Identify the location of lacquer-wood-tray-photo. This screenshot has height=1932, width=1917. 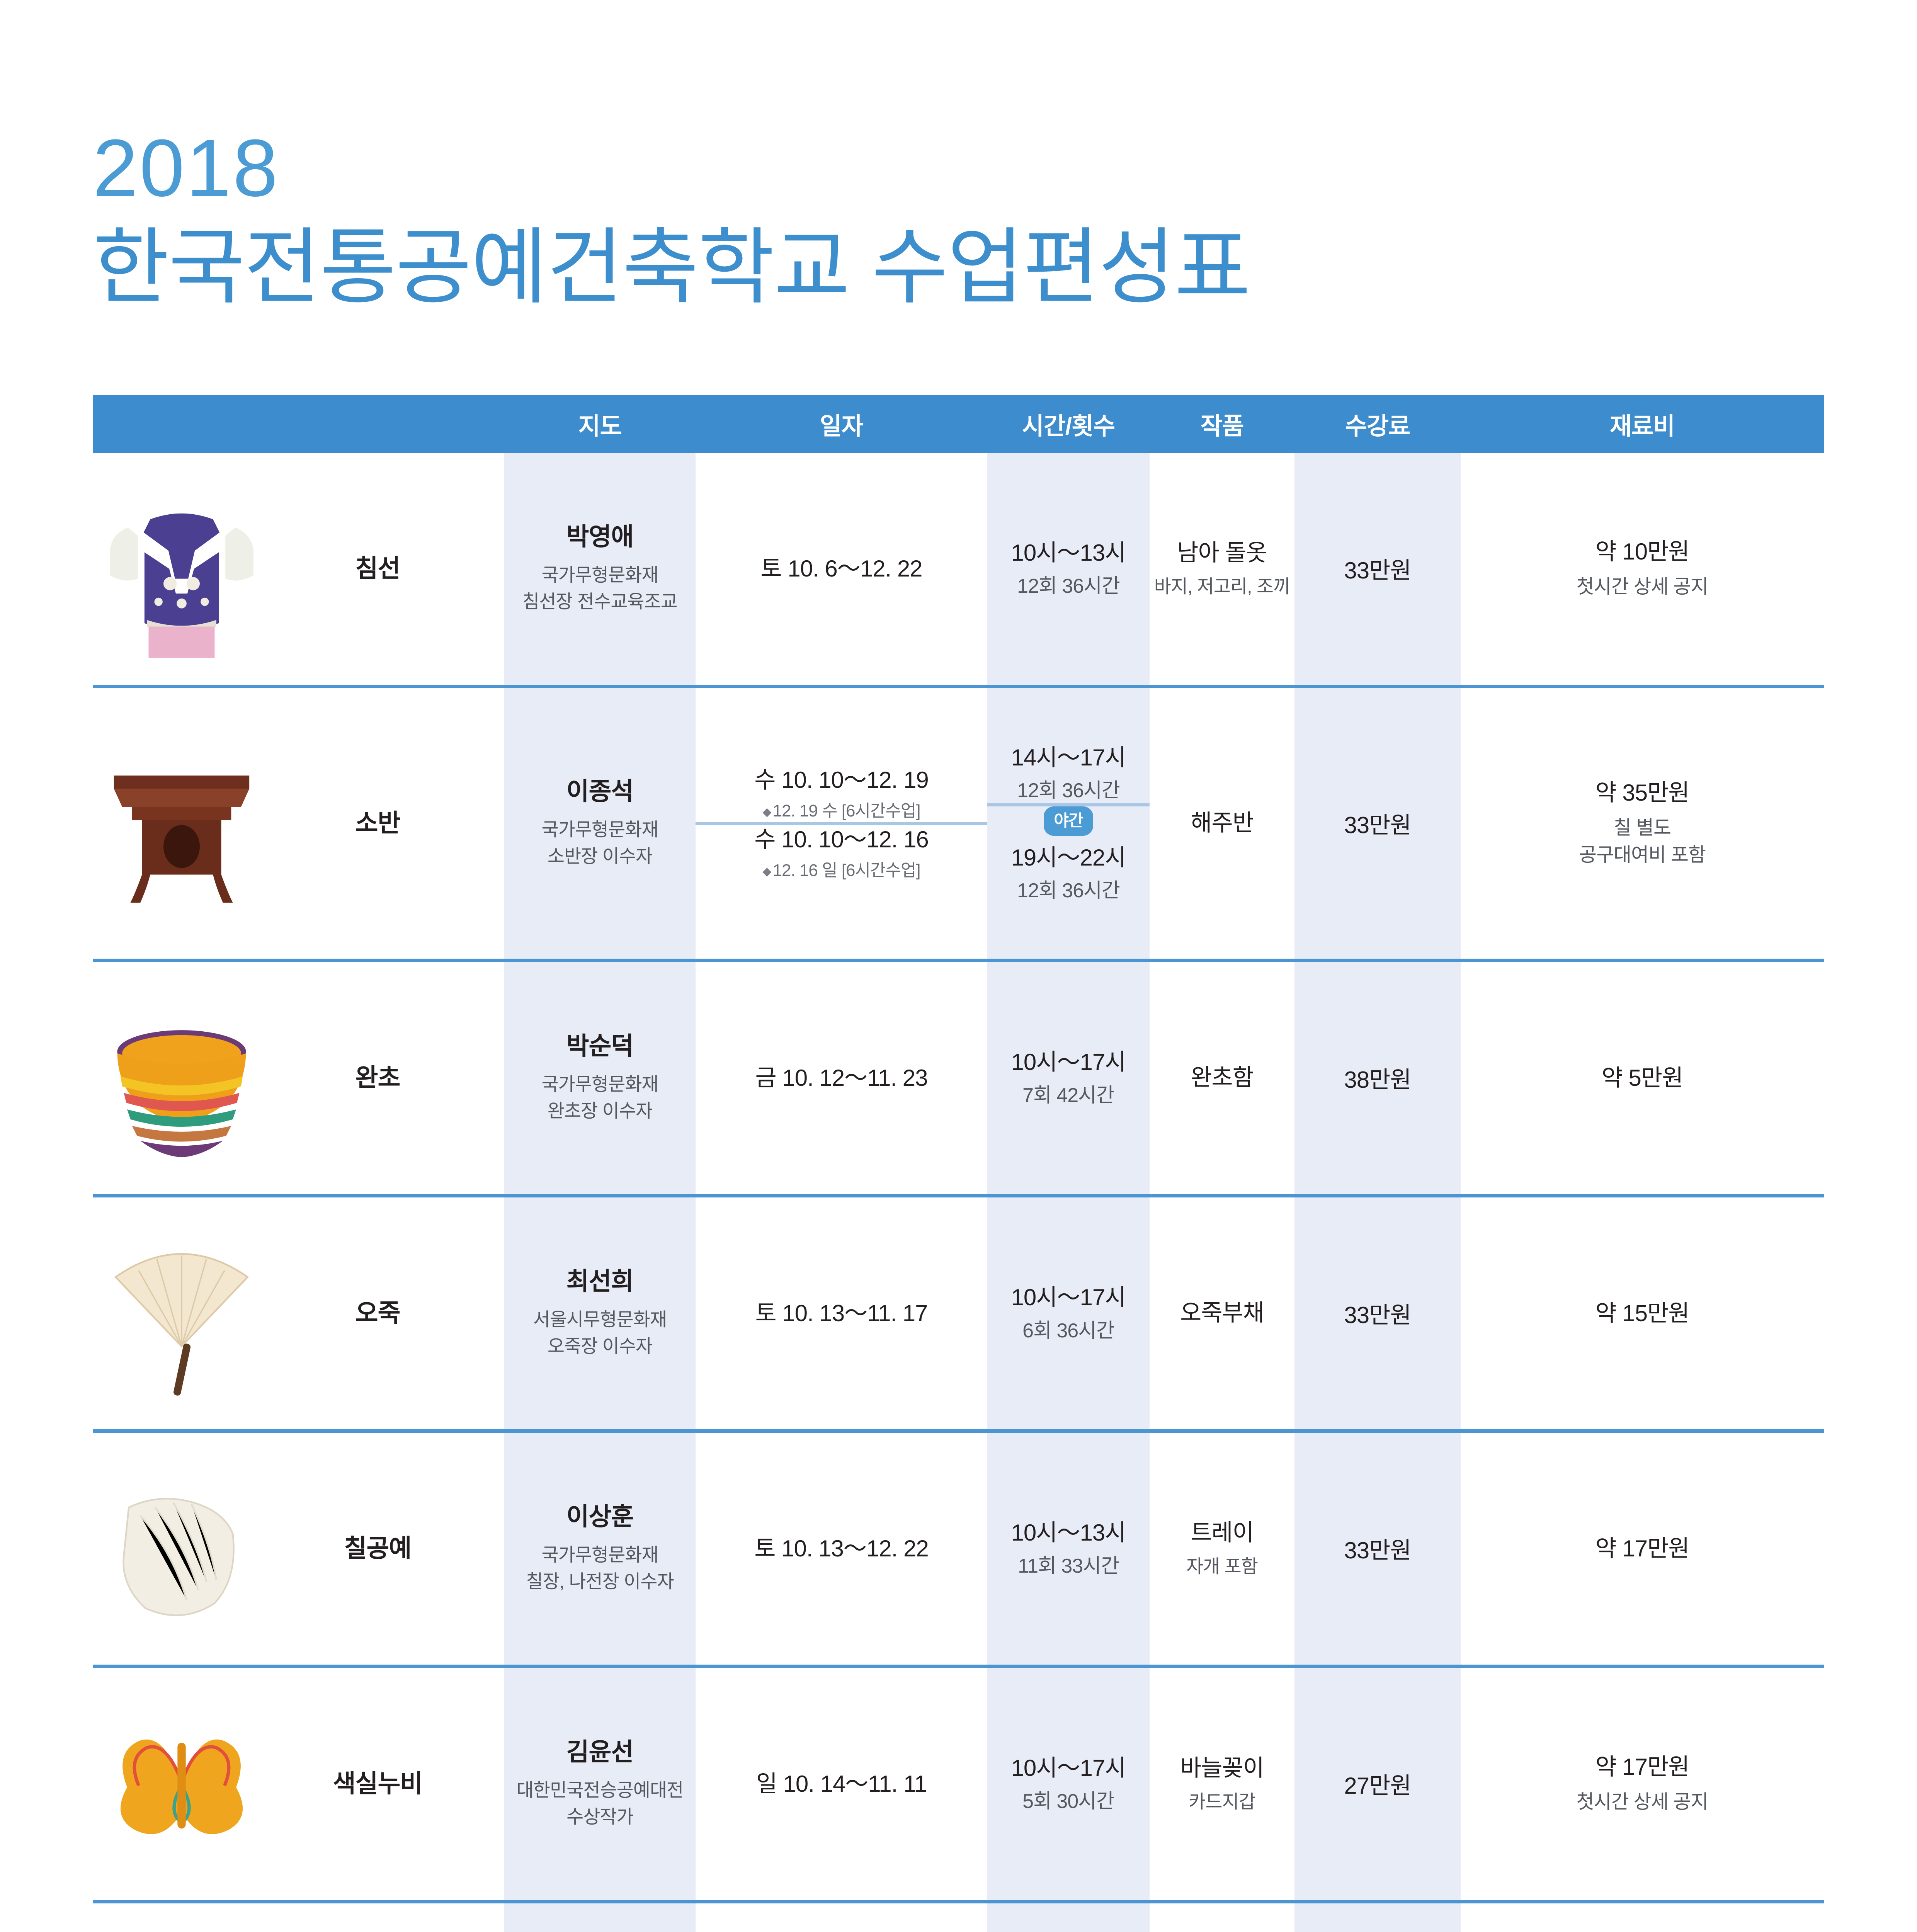
(182, 1548).